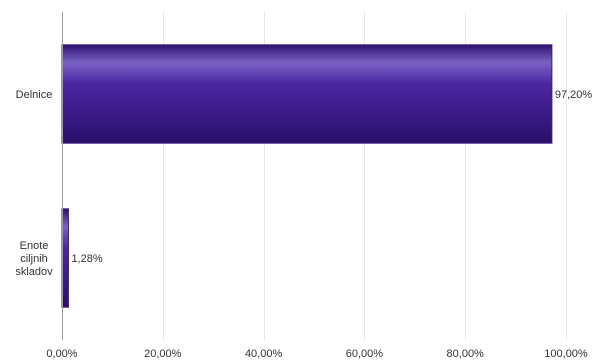 The height and width of the screenshot is (363, 600). What do you see at coordinates (264, 354) in the screenshot?
I see `x-tick-label: 40,00%` at bounding box center [264, 354].